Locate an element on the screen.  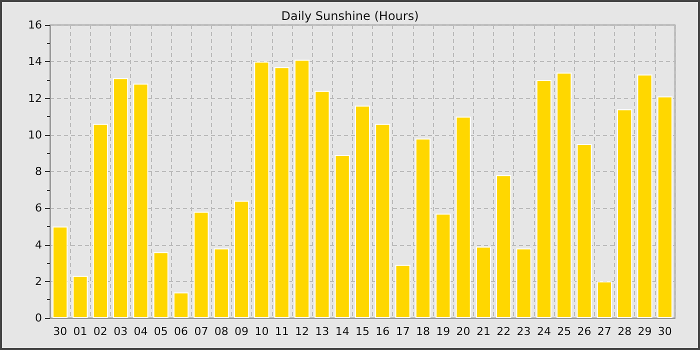
y-tick-label: 6 is located at coordinates (38, 208).